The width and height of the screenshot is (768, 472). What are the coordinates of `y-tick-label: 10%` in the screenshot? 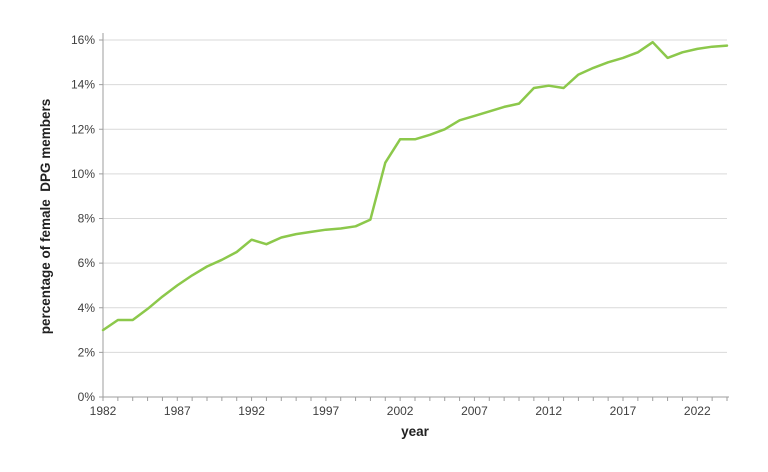 It's located at (83, 174).